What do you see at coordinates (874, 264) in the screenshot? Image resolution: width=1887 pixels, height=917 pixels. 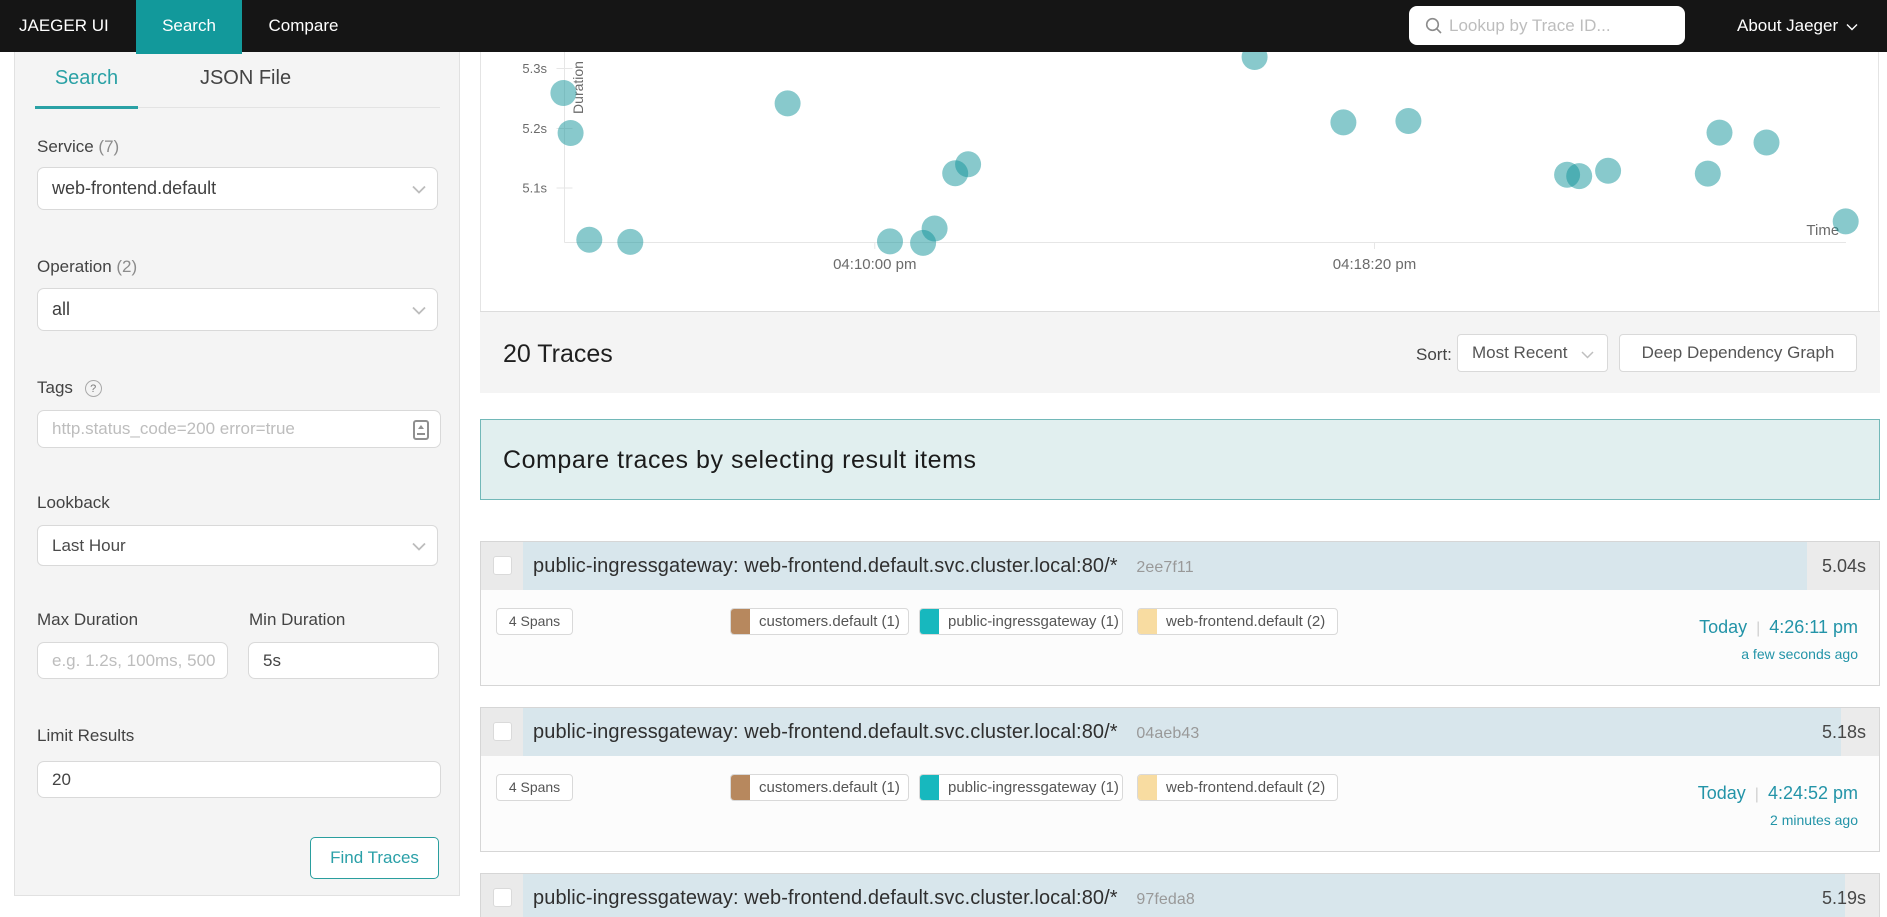 I see `svg-text: 04:10:00 pm` at bounding box center [874, 264].